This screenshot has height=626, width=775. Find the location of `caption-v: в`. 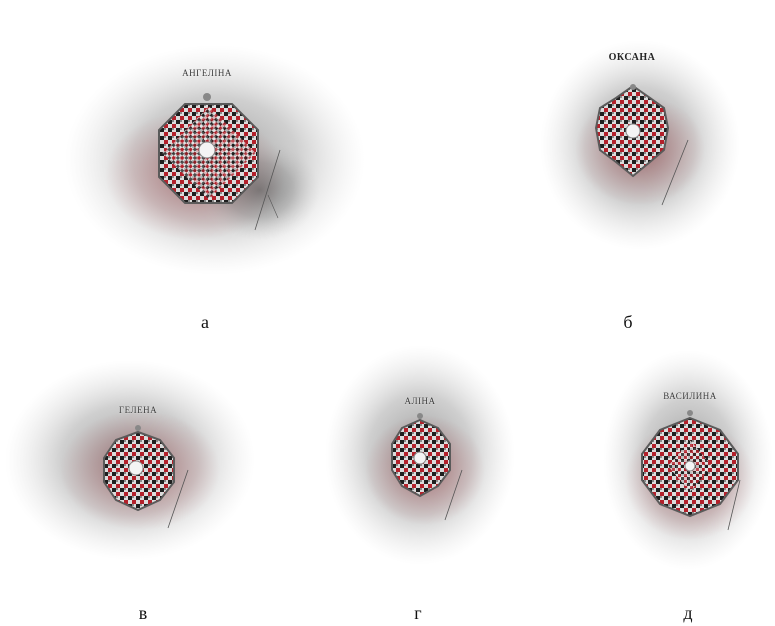

caption-v: в is located at coordinates (143, 613).